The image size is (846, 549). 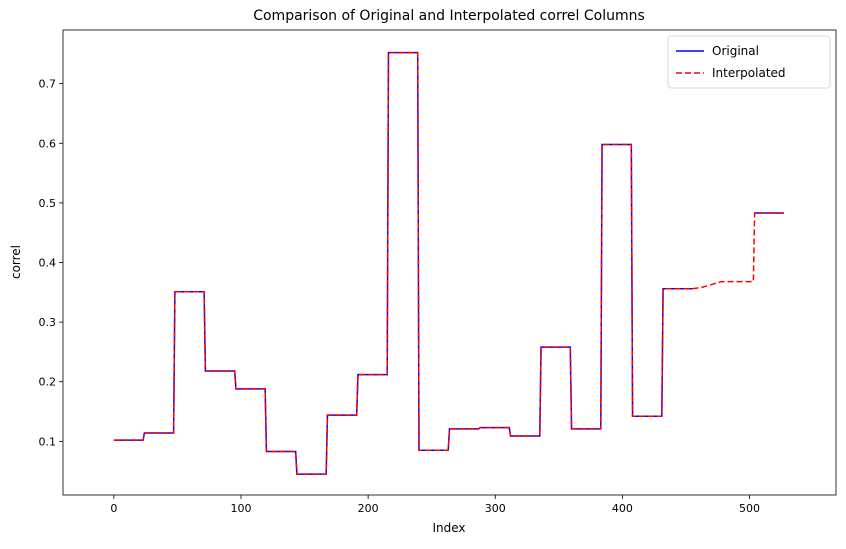 I want to click on legend-label-original: Original, so click(x=735, y=51).